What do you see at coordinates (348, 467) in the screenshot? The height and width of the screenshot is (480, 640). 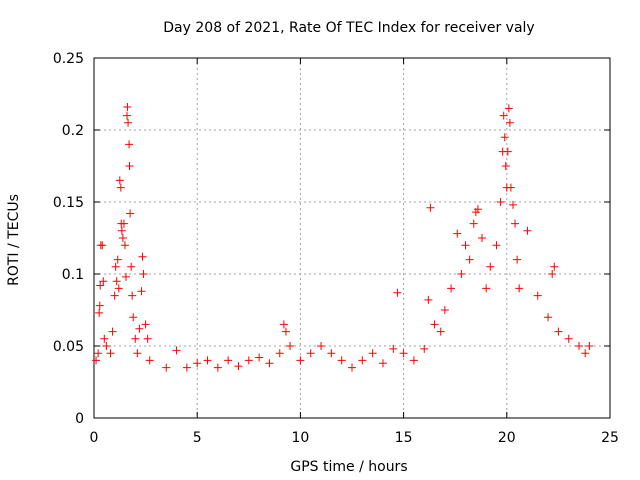 I see `x-axis-label: GPS time / hours` at bounding box center [348, 467].